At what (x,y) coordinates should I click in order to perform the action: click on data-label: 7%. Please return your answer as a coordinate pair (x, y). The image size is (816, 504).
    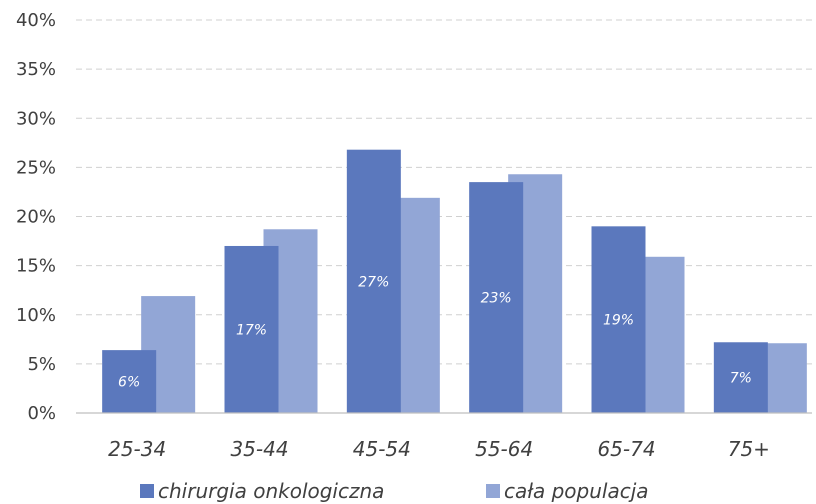
    Looking at the image, I should click on (741, 379).